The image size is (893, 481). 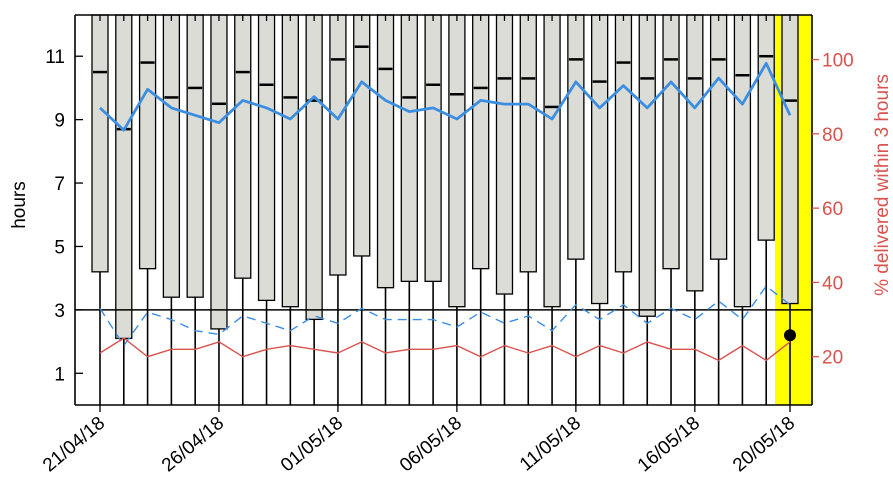 What do you see at coordinates (882, 185) in the screenshot?
I see `y2-axis-label: % delivered within 3 hours` at bounding box center [882, 185].